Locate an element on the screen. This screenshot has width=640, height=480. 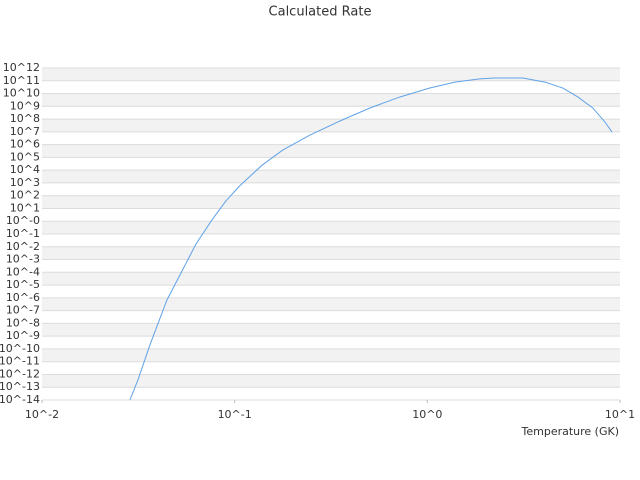
x-tick-label: 10^1 is located at coordinates (620, 414).